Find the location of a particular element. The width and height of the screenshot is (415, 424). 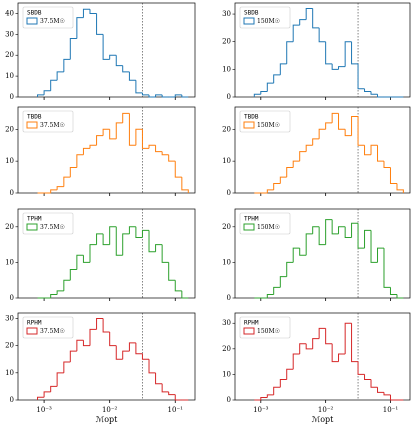

y-tick-label: 30 is located at coordinates (9, 34).